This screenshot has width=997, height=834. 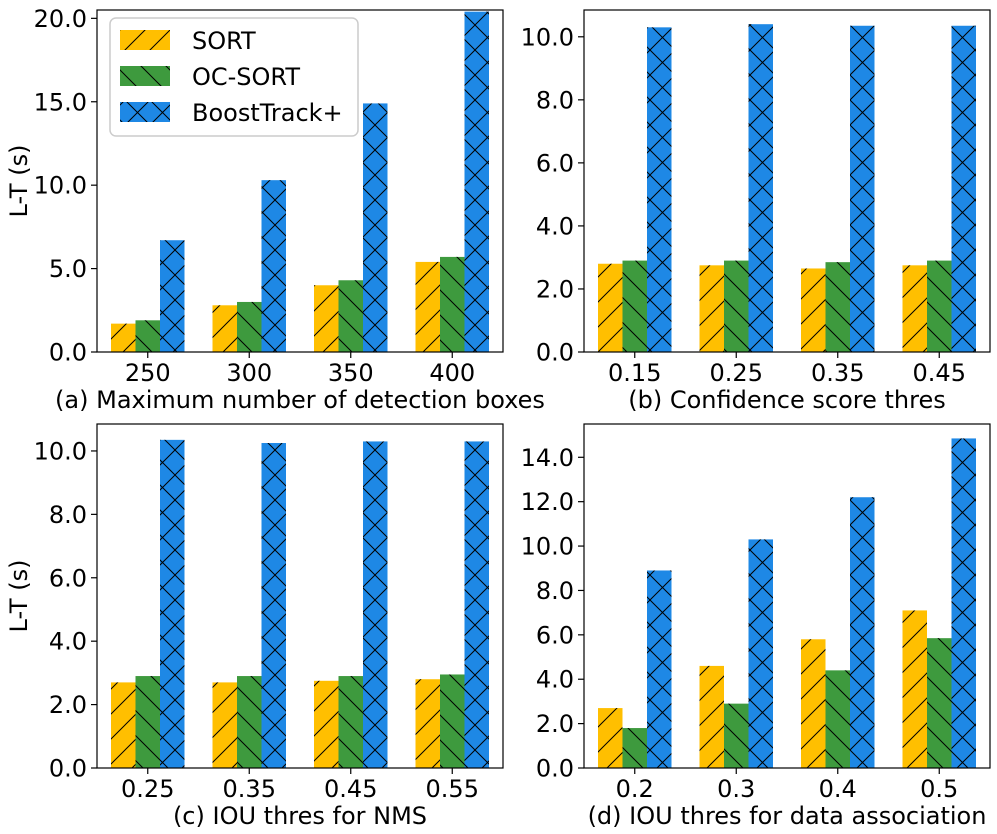 I want to click on y-tick-label-b-5: 10.0, so click(x=547, y=37).